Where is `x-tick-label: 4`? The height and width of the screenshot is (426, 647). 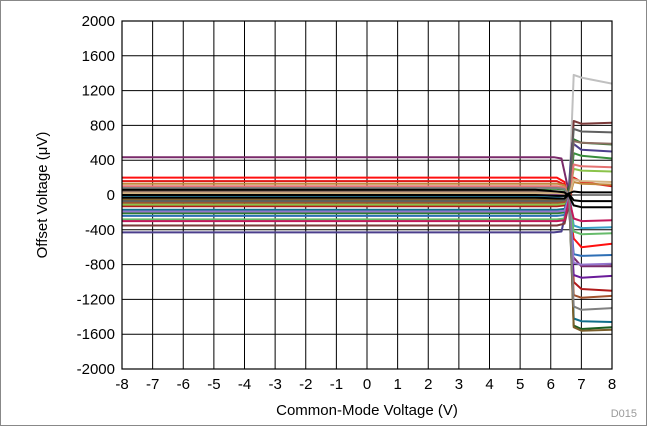
x-tick-label: 4 is located at coordinates (489, 384).